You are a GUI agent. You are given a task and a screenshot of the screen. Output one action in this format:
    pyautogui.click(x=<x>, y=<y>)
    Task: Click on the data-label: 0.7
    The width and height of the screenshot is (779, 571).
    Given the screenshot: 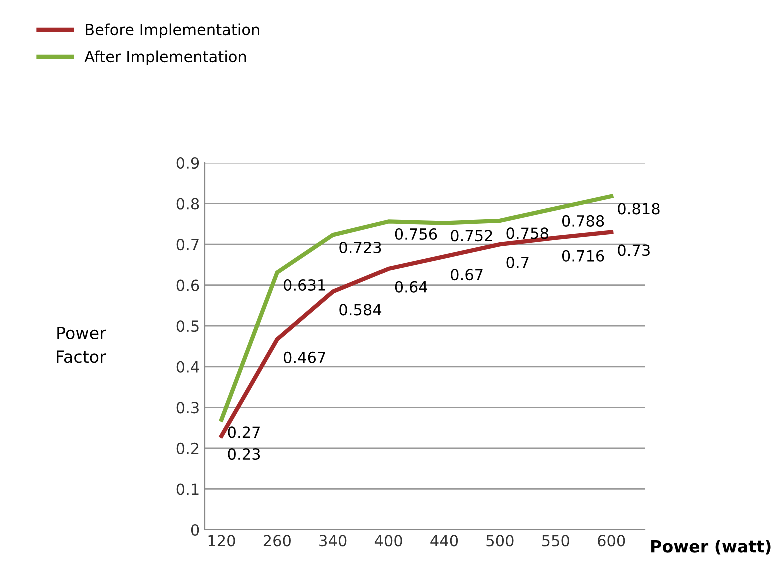 What is the action you would take?
    pyautogui.click(x=517, y=262)
    